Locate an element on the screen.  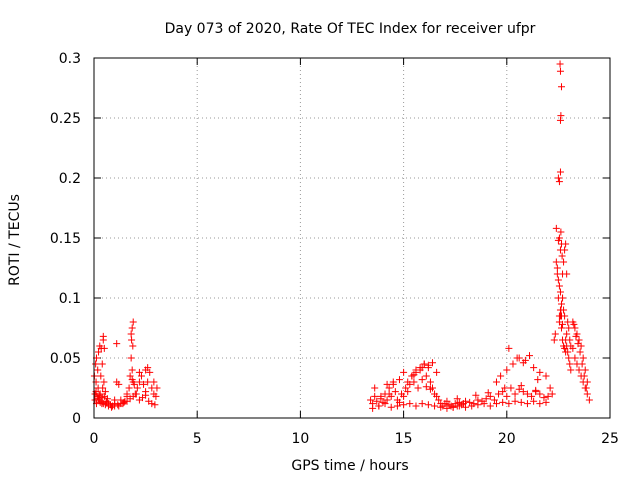
y-tick-label: 0 is located at coordinates (76, 419).